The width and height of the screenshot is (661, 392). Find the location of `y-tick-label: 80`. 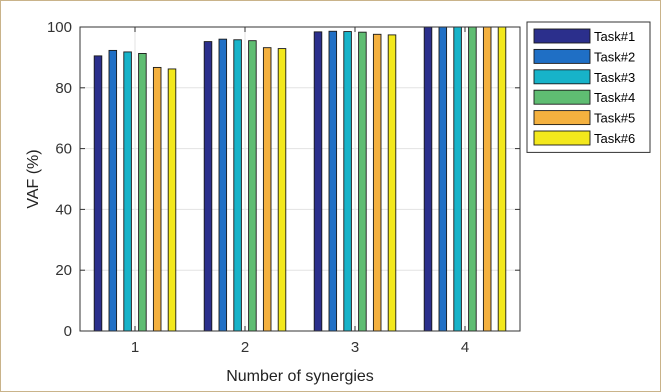

y-tick-label: 80 is located at coordinates (63, 88).